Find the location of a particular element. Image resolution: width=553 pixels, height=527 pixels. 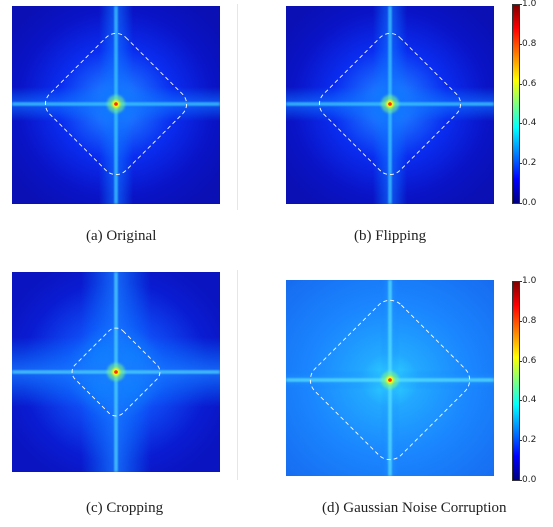

heatmap-flipping-svg is located at coordinates (390, 105).